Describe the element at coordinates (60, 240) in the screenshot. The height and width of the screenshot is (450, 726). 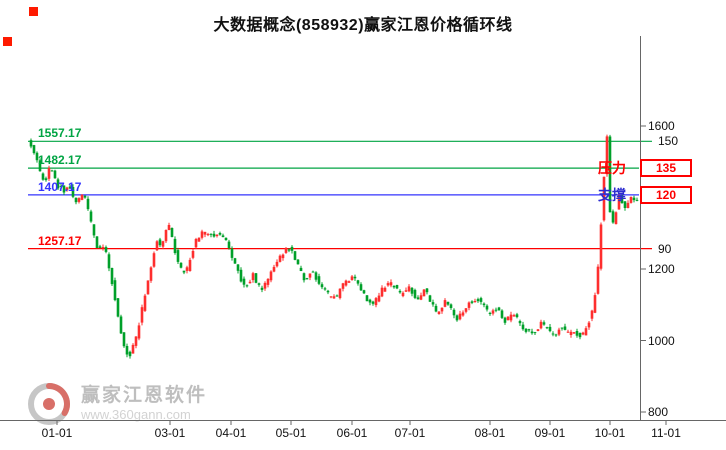
I see `level-price-label: 1257.17` at that location.